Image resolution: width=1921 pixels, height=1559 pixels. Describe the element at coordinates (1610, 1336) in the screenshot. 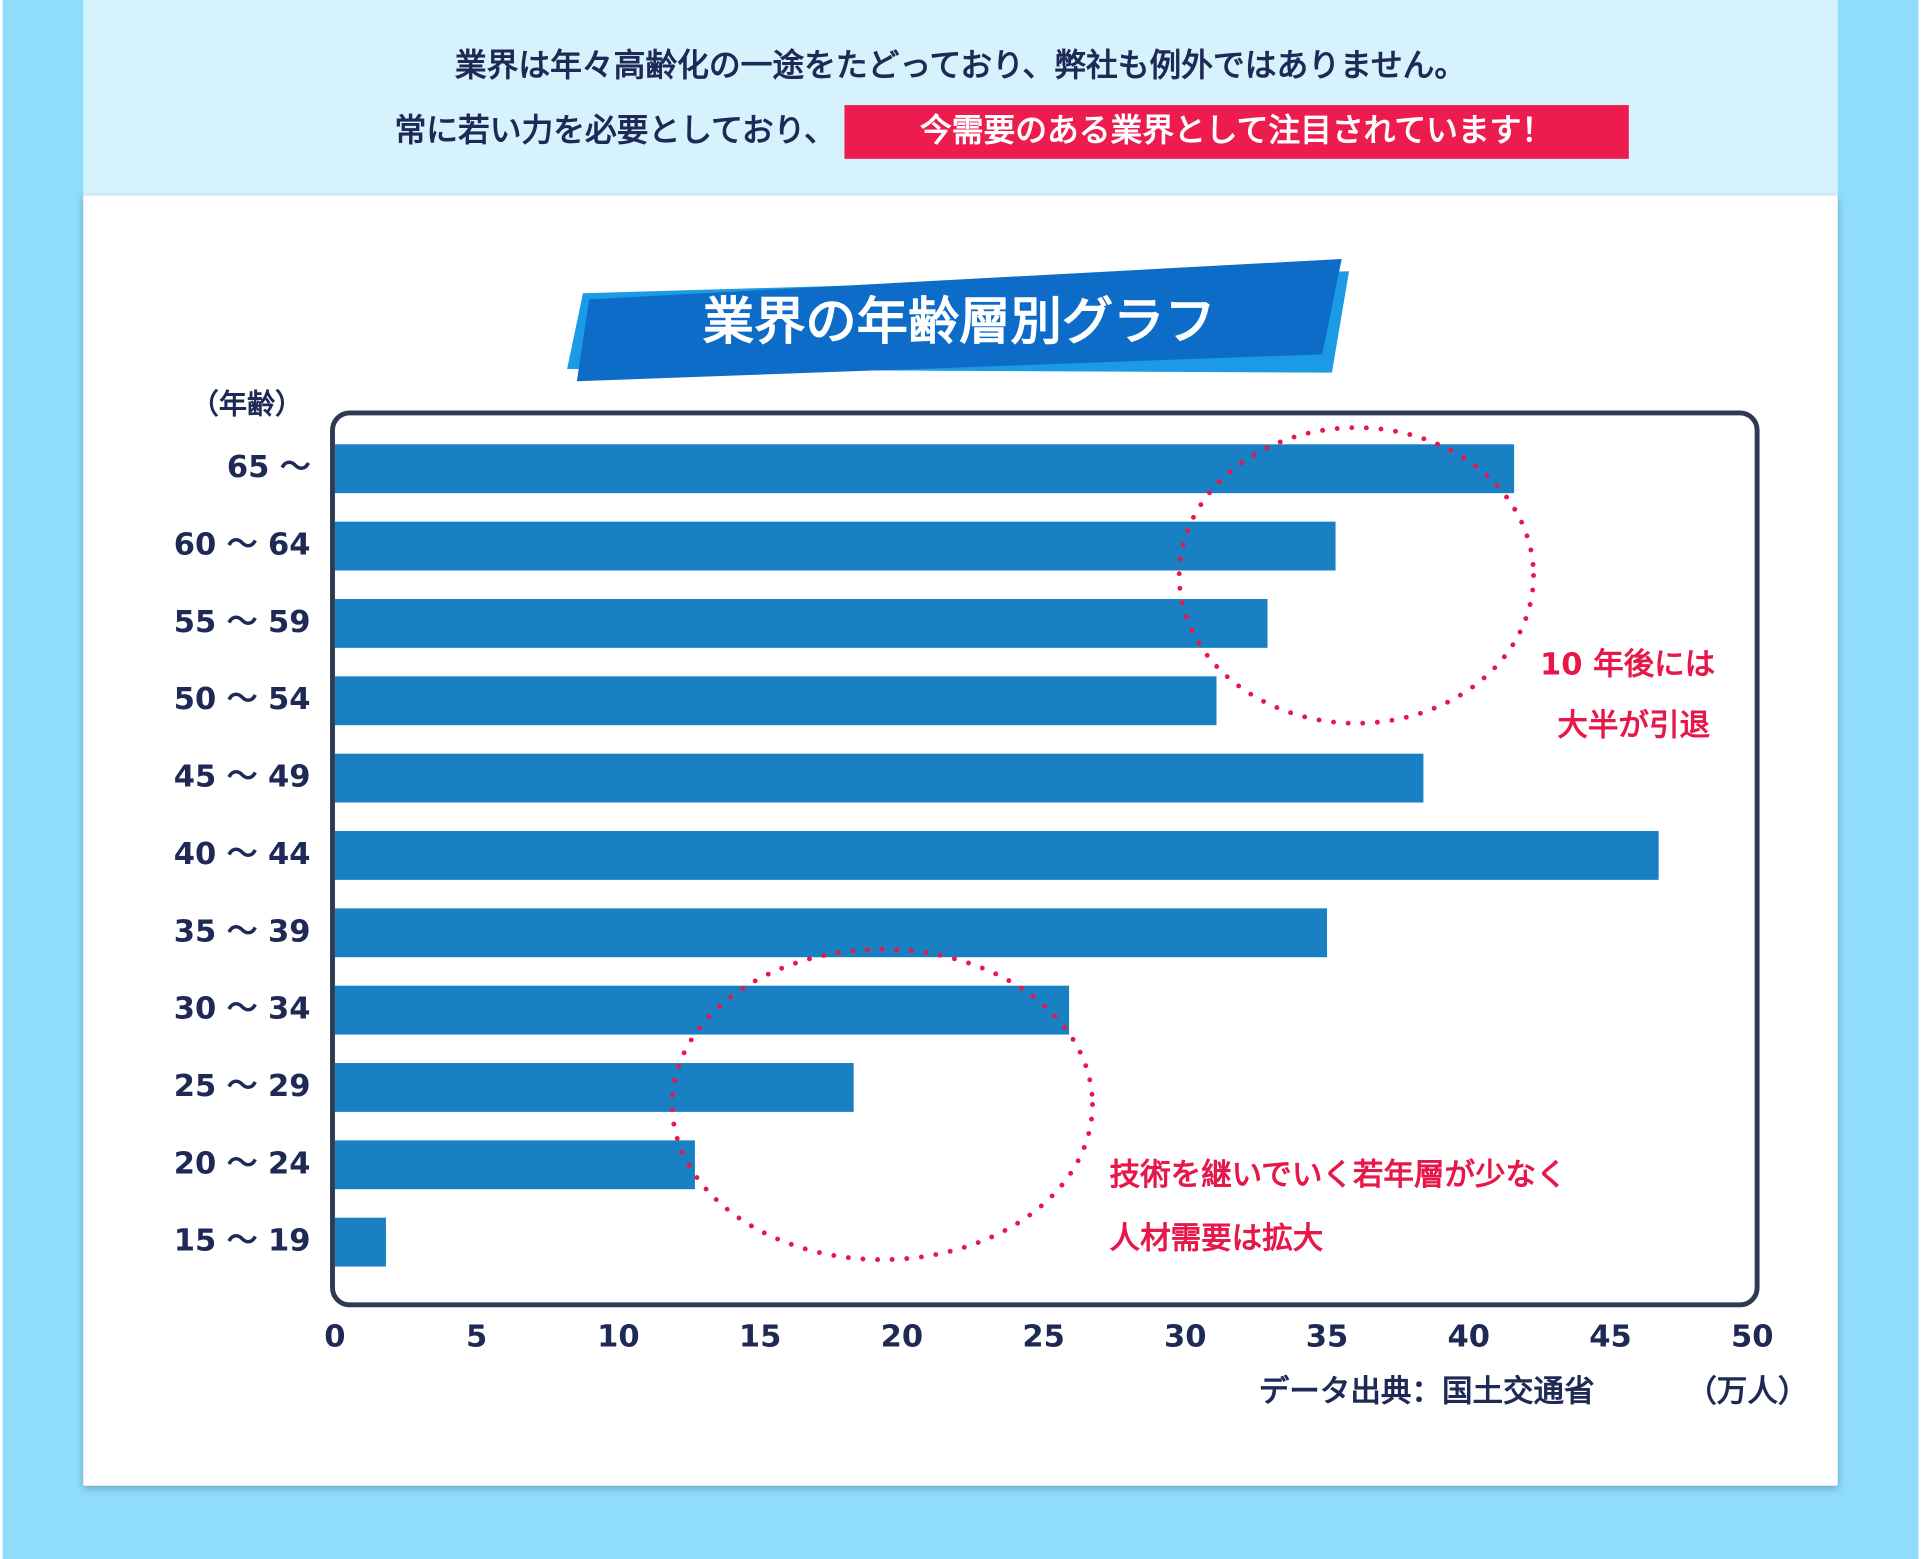

I see `x-tick-label: 45` at that location.